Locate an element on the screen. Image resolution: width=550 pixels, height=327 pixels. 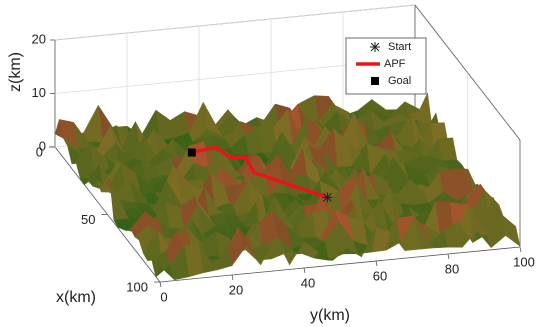
z-tick-label: 0 is located at coordinates (42, 145).